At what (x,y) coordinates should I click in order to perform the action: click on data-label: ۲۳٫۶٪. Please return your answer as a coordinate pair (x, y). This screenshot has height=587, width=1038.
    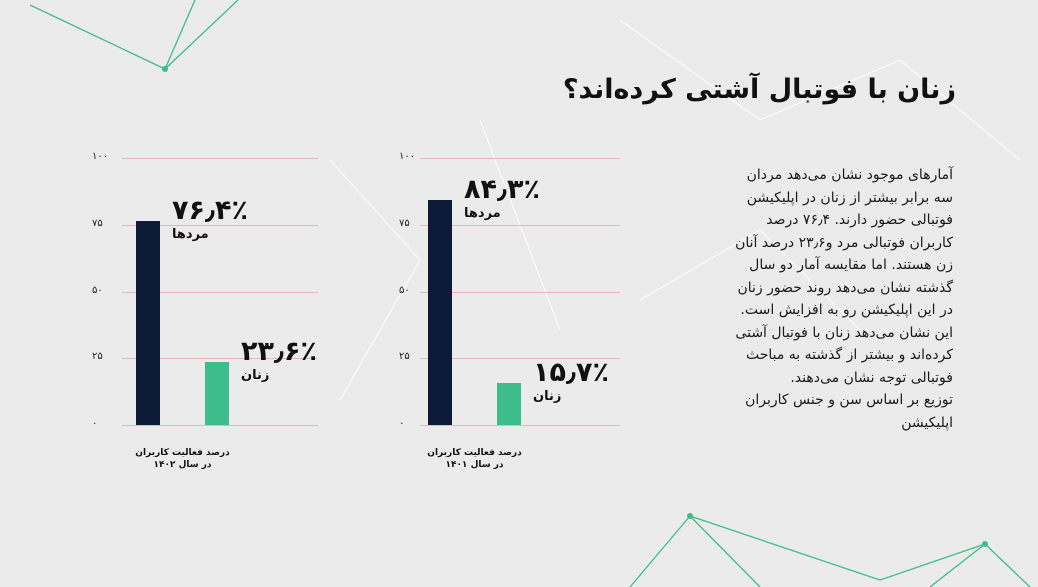
    Looking at the image, I should click on (279, 351).